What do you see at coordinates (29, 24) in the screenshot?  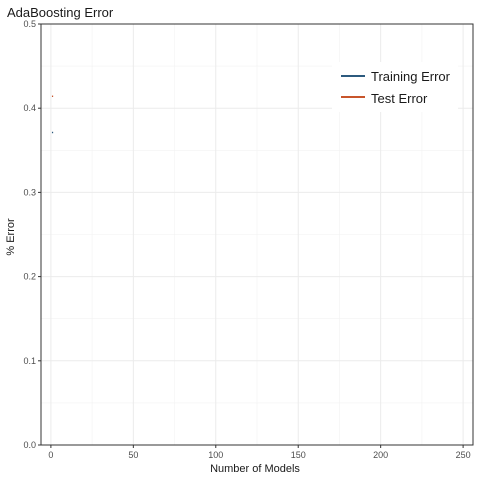 I see `y-tick-label: 0.5` at bounding box center [29, 24].